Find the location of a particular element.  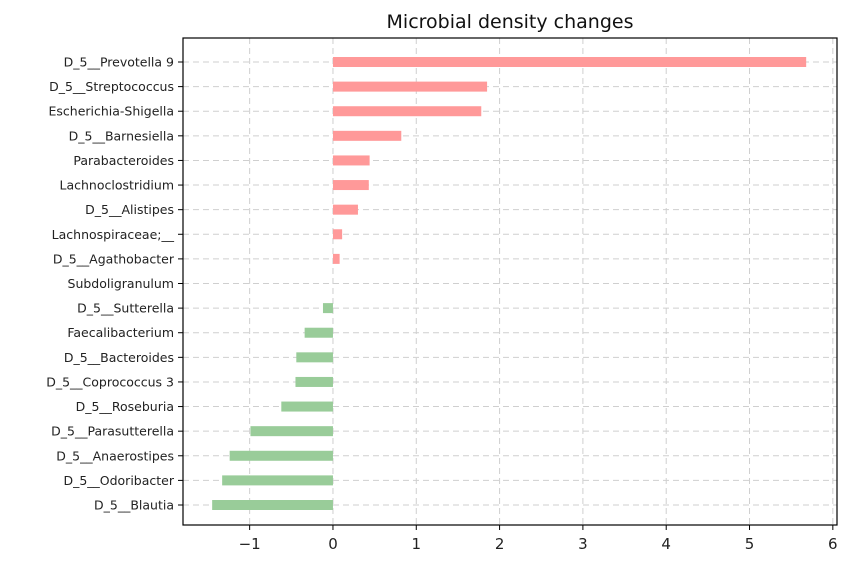

category-label: Faecalibacterium is located at coordinates (120, 332).